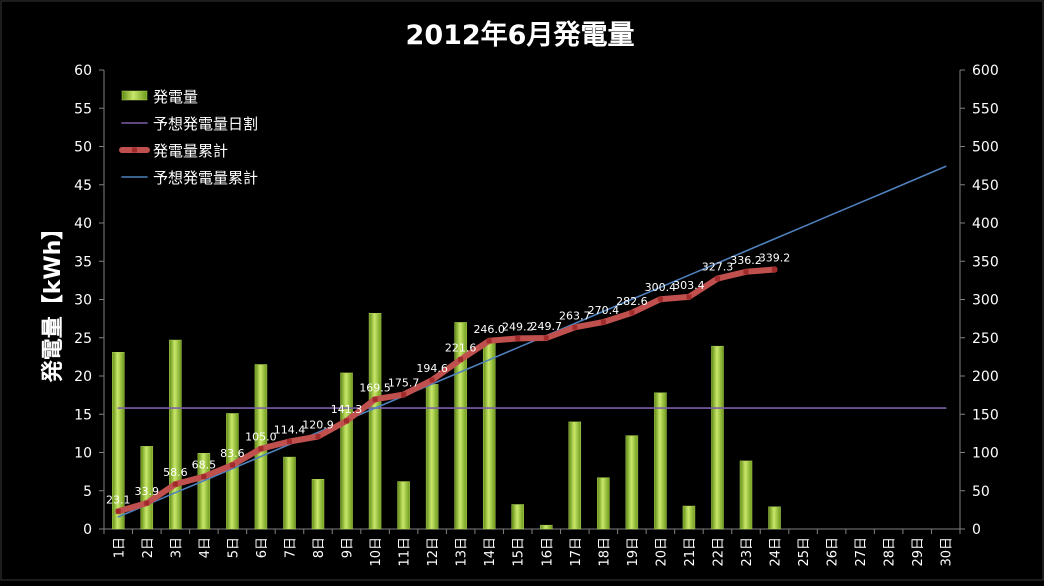 The width and height of the screenshot is (1044, 586). What do you see at coordinates (83, 377) in the screenshot?
I see `y-tick-label-left: 20` at bounding box center [83, 377].